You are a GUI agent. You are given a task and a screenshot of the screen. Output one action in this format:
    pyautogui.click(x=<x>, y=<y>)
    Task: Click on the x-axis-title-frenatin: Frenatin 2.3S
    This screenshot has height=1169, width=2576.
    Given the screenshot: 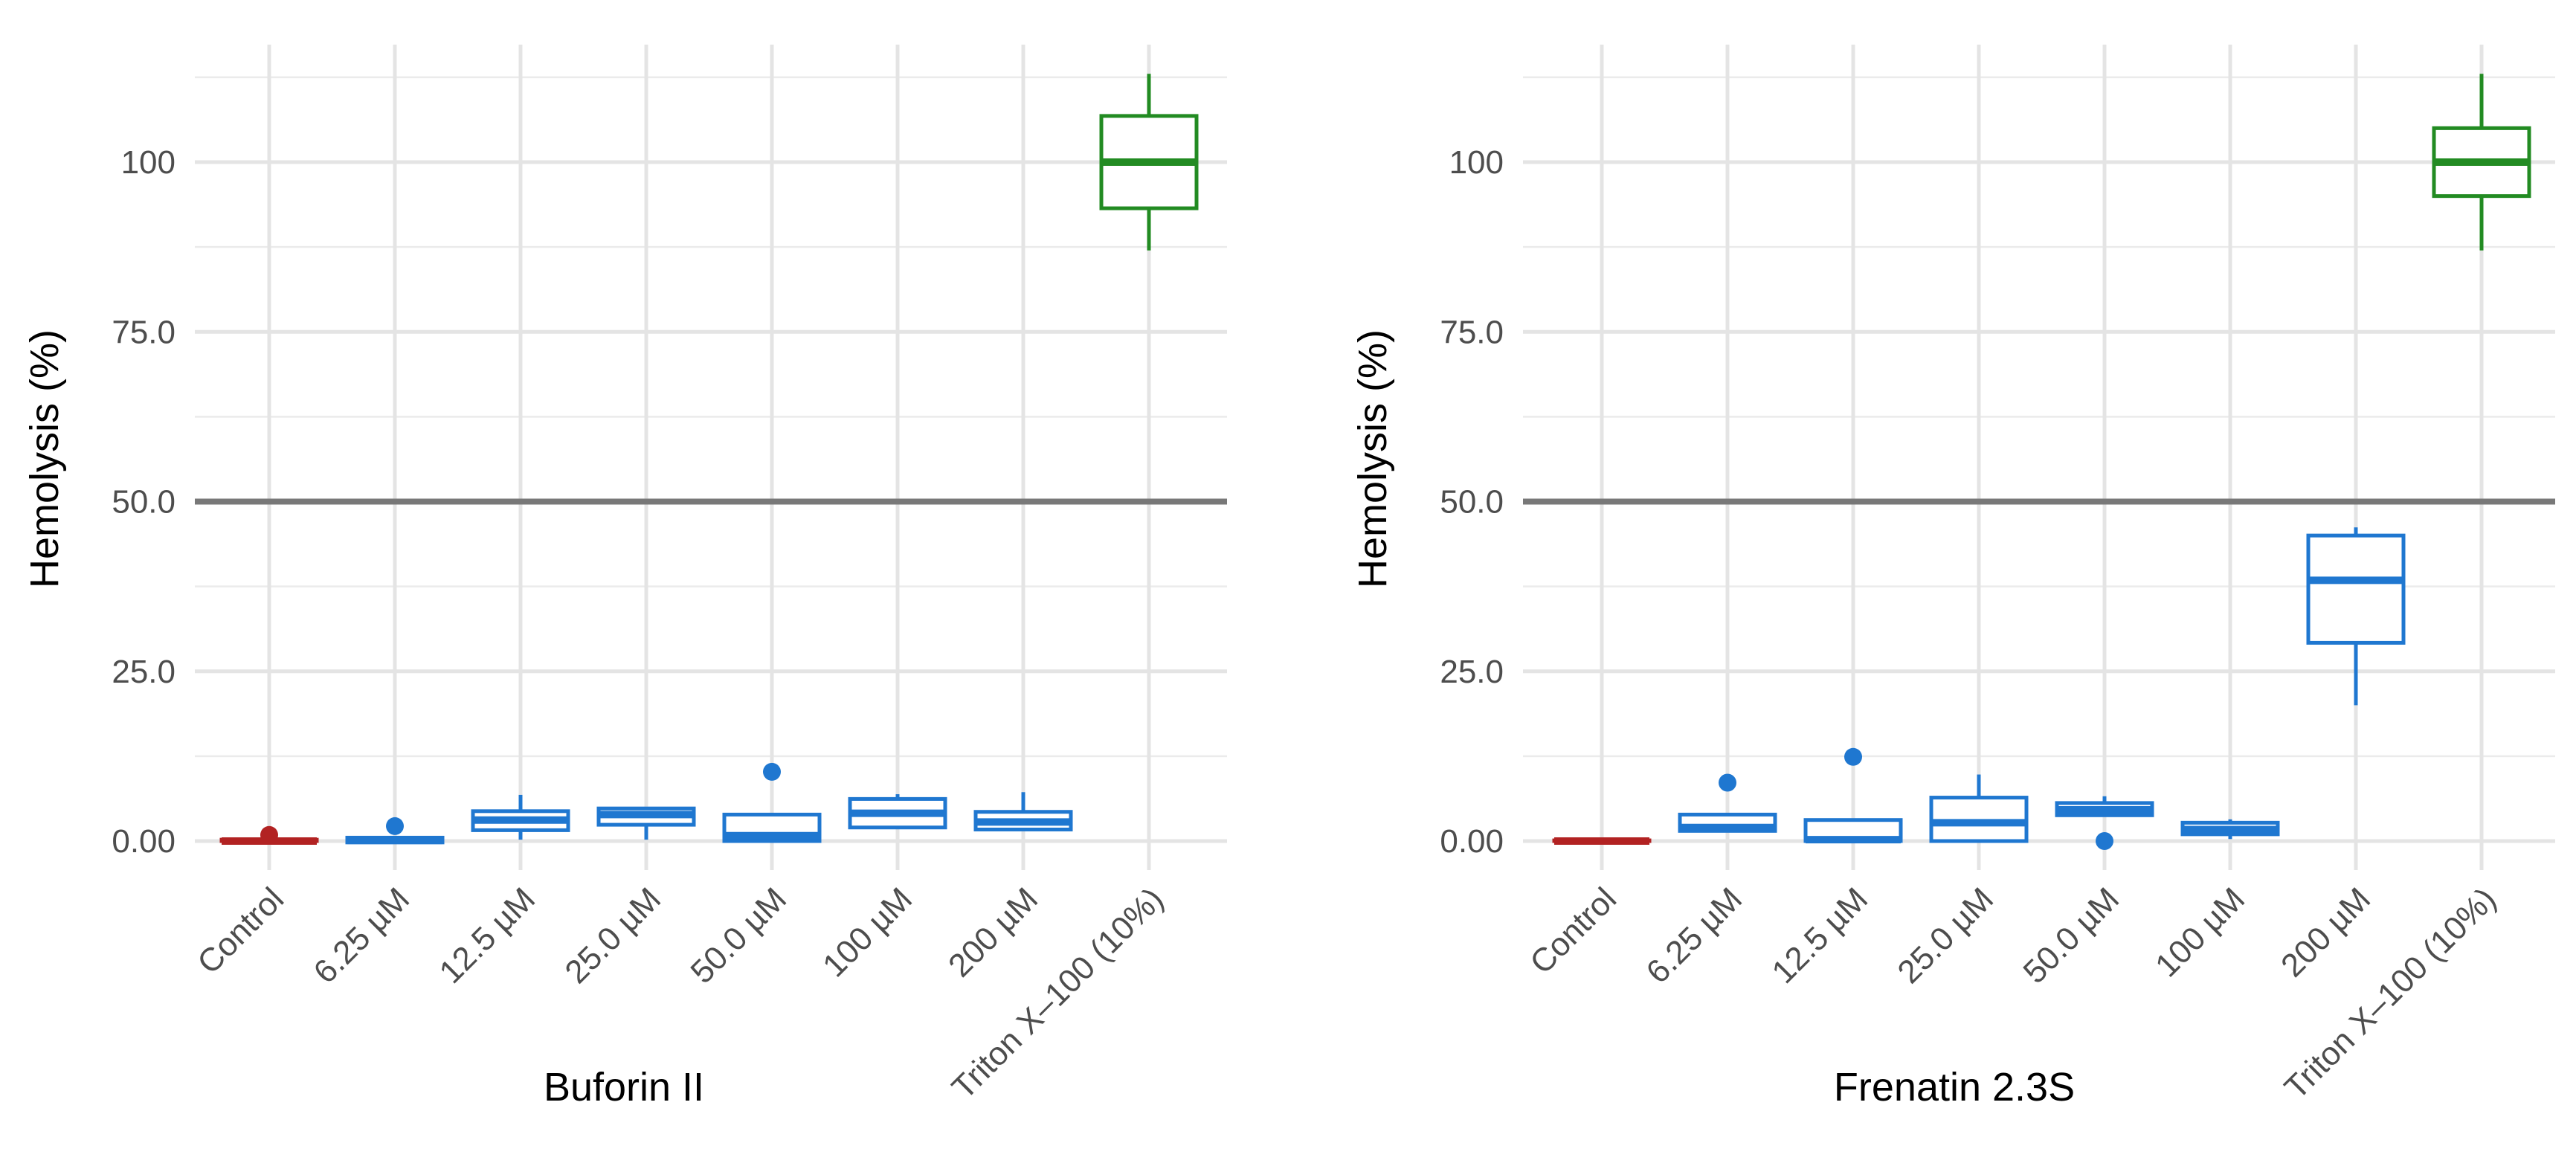 What is the action you would take?
    pyautogui.click(x=1954, y=1087)
    